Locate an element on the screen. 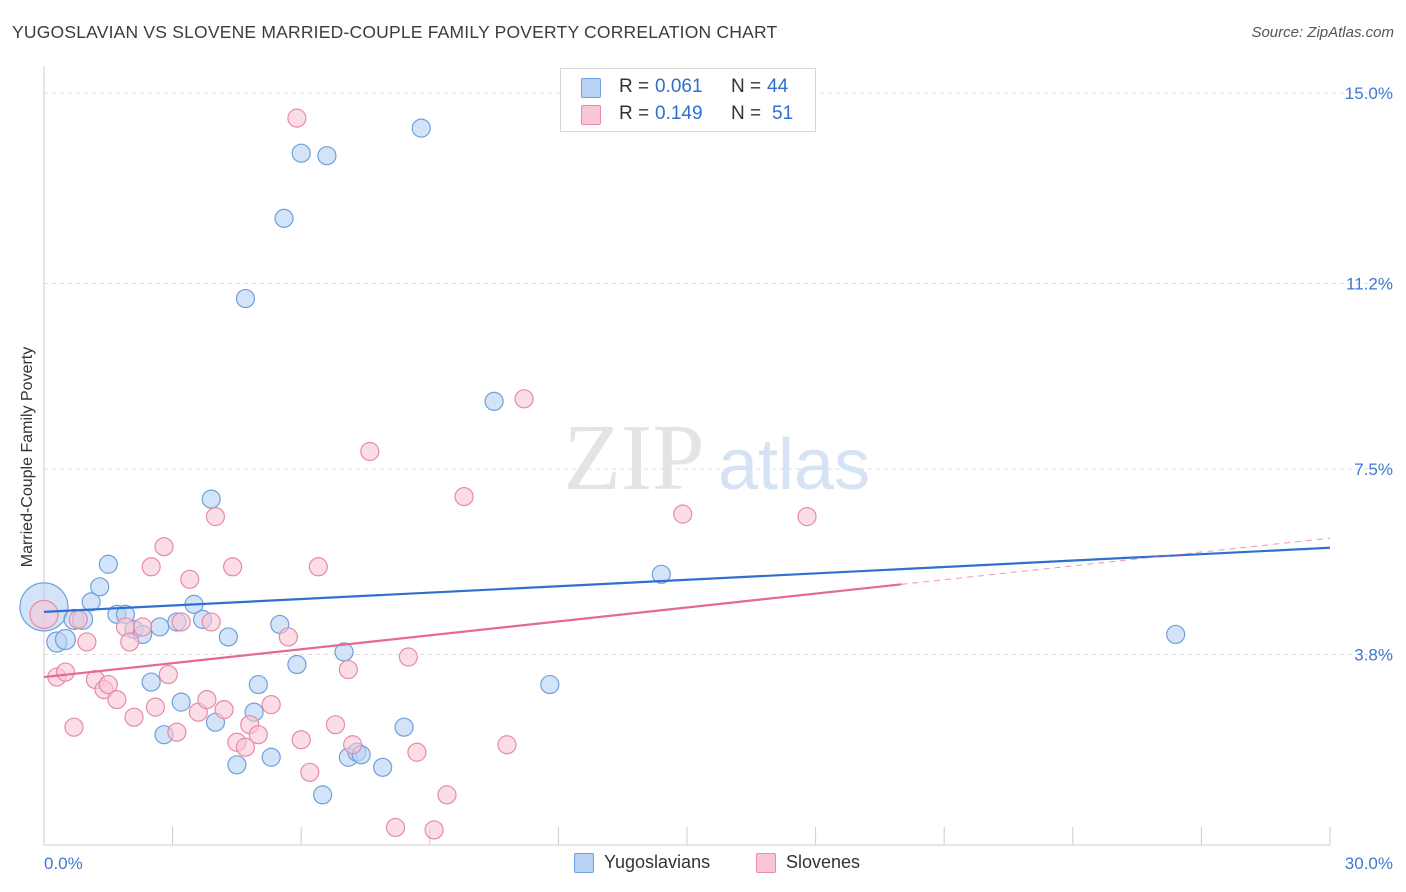  stats-legend: R = 0.061 N = 44 R = 0.149 N = 51 is located at coordinates (688, 100).